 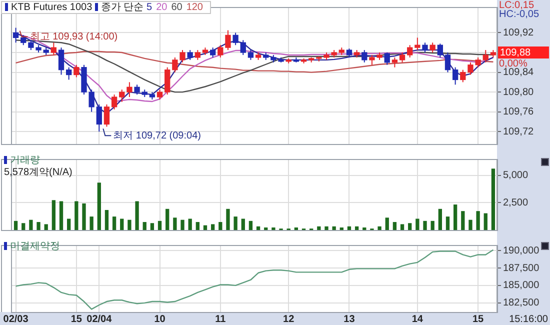 I want to click on x-tick-label: 11, so click(x=220, y=319).